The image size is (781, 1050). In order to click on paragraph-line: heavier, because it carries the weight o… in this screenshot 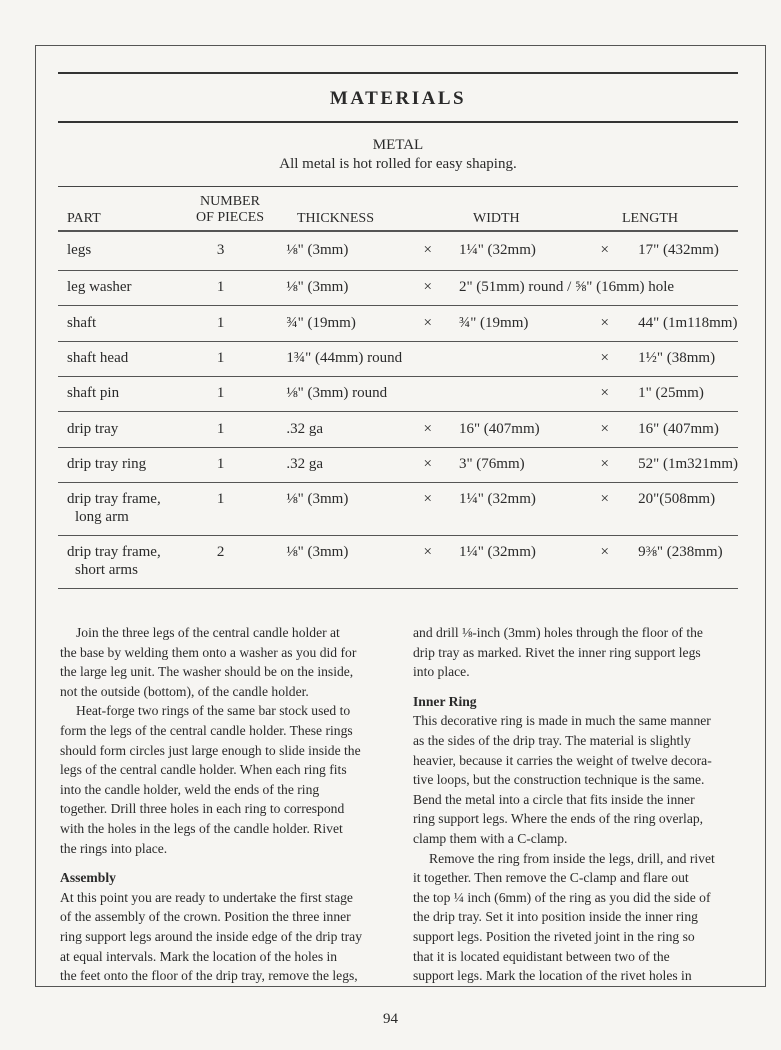, I will do `click(562, 760)`.